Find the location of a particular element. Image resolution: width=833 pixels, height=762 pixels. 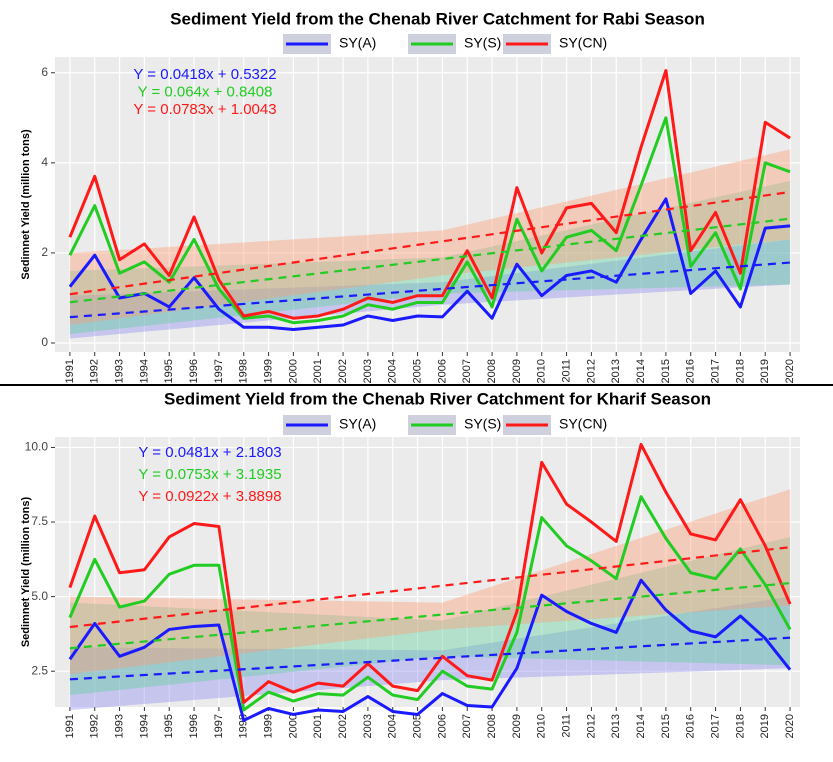

trend-equation: Y = 0.0481x + 2.1803 is located at coordinates (209, 452).